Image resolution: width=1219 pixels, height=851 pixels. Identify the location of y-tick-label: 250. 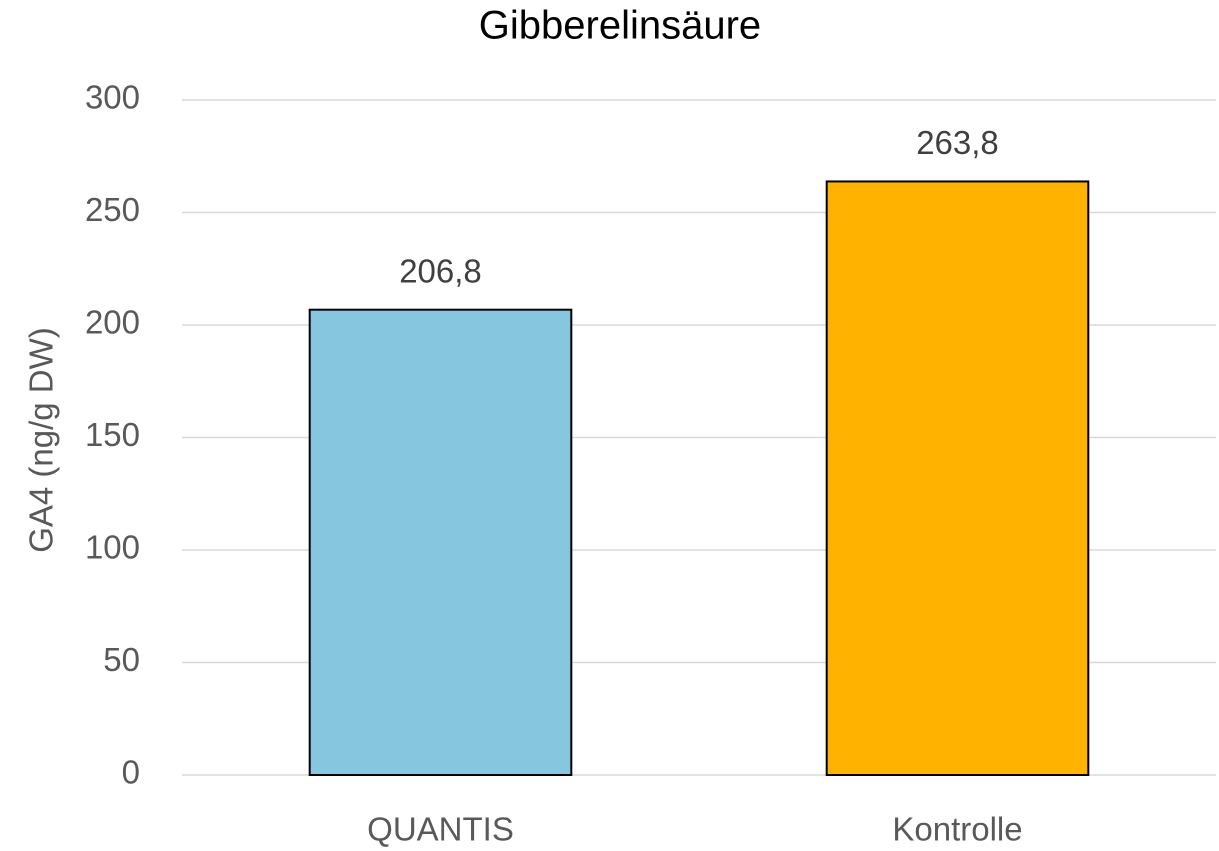
(112, 209).